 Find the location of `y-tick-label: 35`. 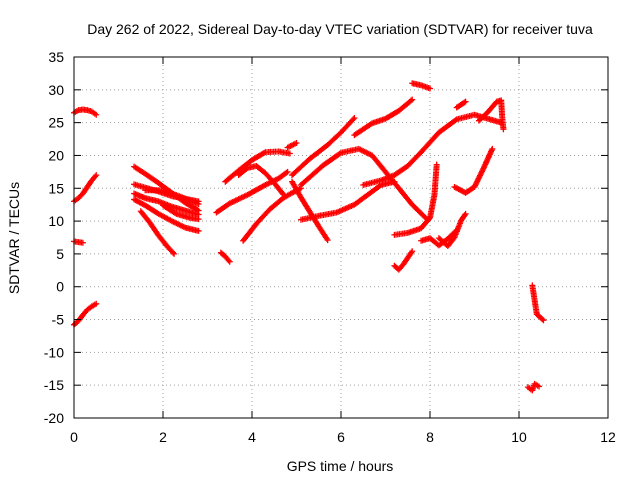

y-tick-label: 35 is located at coordinates (56, 57).